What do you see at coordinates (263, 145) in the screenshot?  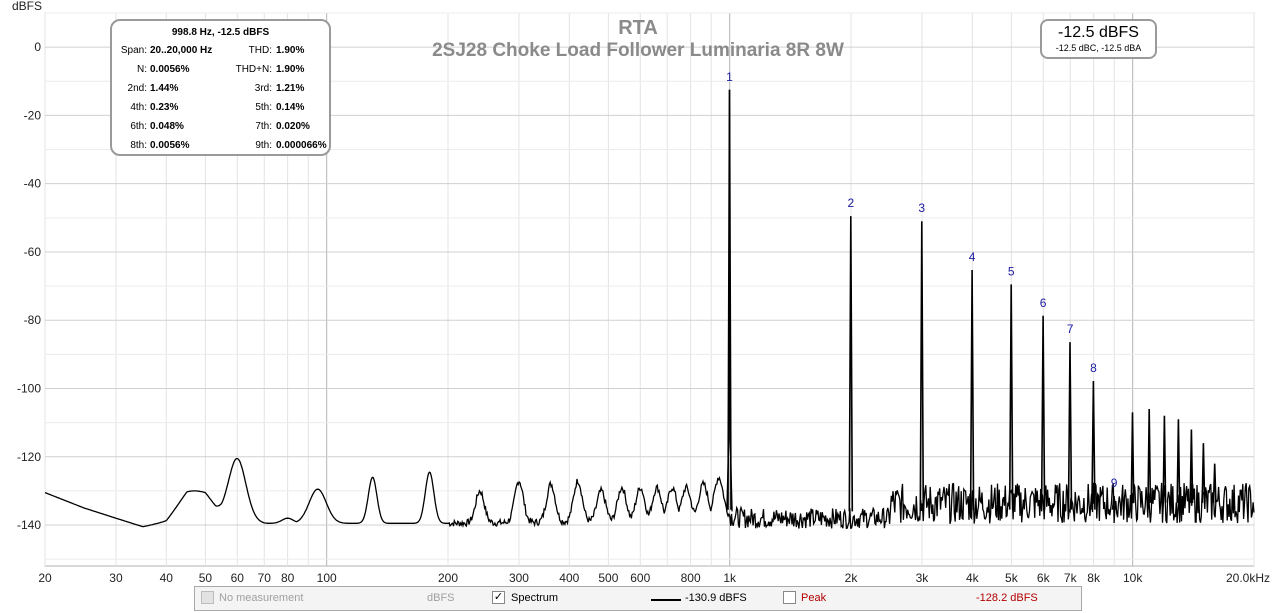 I see `stats-label: 9th:` at bounding box center [263, 145].